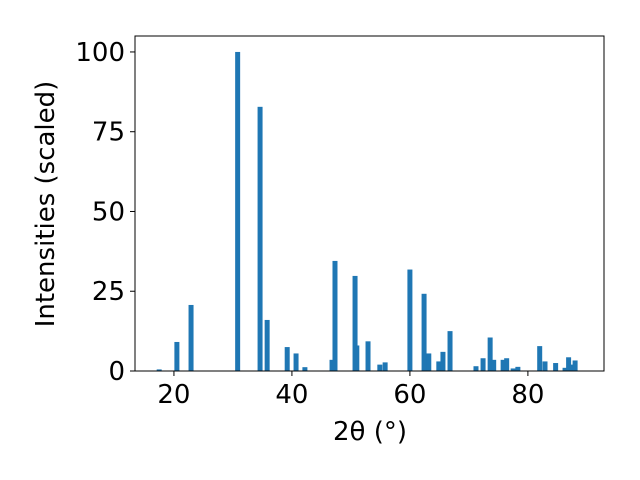 Image resolution: width=640 pixels, height=480 pixels. Describe the element at coordinates (108, 133) in the screenshot. I see `y-tick-label: 75` at that location.